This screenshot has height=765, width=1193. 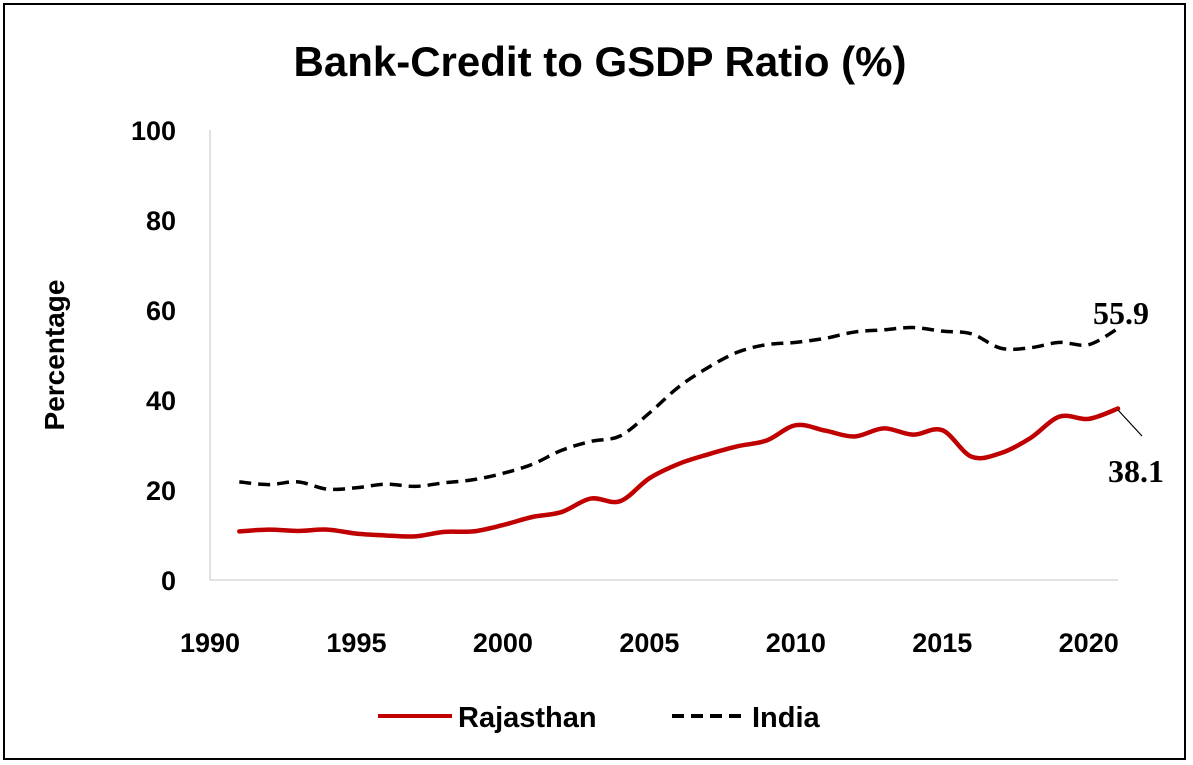 What do you see at coordinates (1121, 313) in the screenshot?
I see `data-label-india-end: 55.9` at bounding box center [1121, 313].